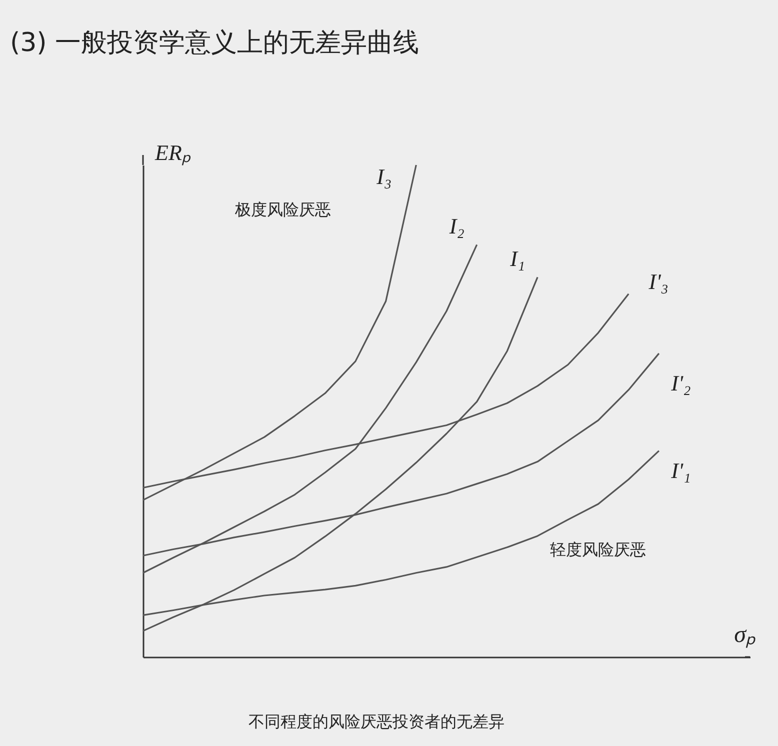  Describe the element at coordinates (681, 383) in the screenshot. I see `series-label: I'₂` at that location.